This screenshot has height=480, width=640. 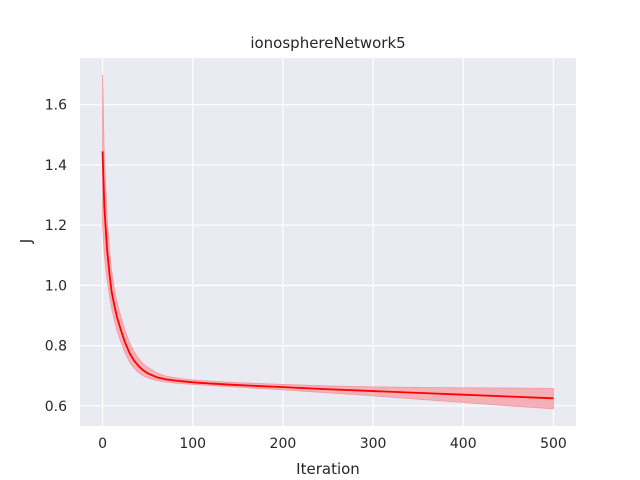 What do you see at coordinates (56, 286) in the screenshot?
I see `y-tick-label: 1.0` at bounding box center [56, 286].